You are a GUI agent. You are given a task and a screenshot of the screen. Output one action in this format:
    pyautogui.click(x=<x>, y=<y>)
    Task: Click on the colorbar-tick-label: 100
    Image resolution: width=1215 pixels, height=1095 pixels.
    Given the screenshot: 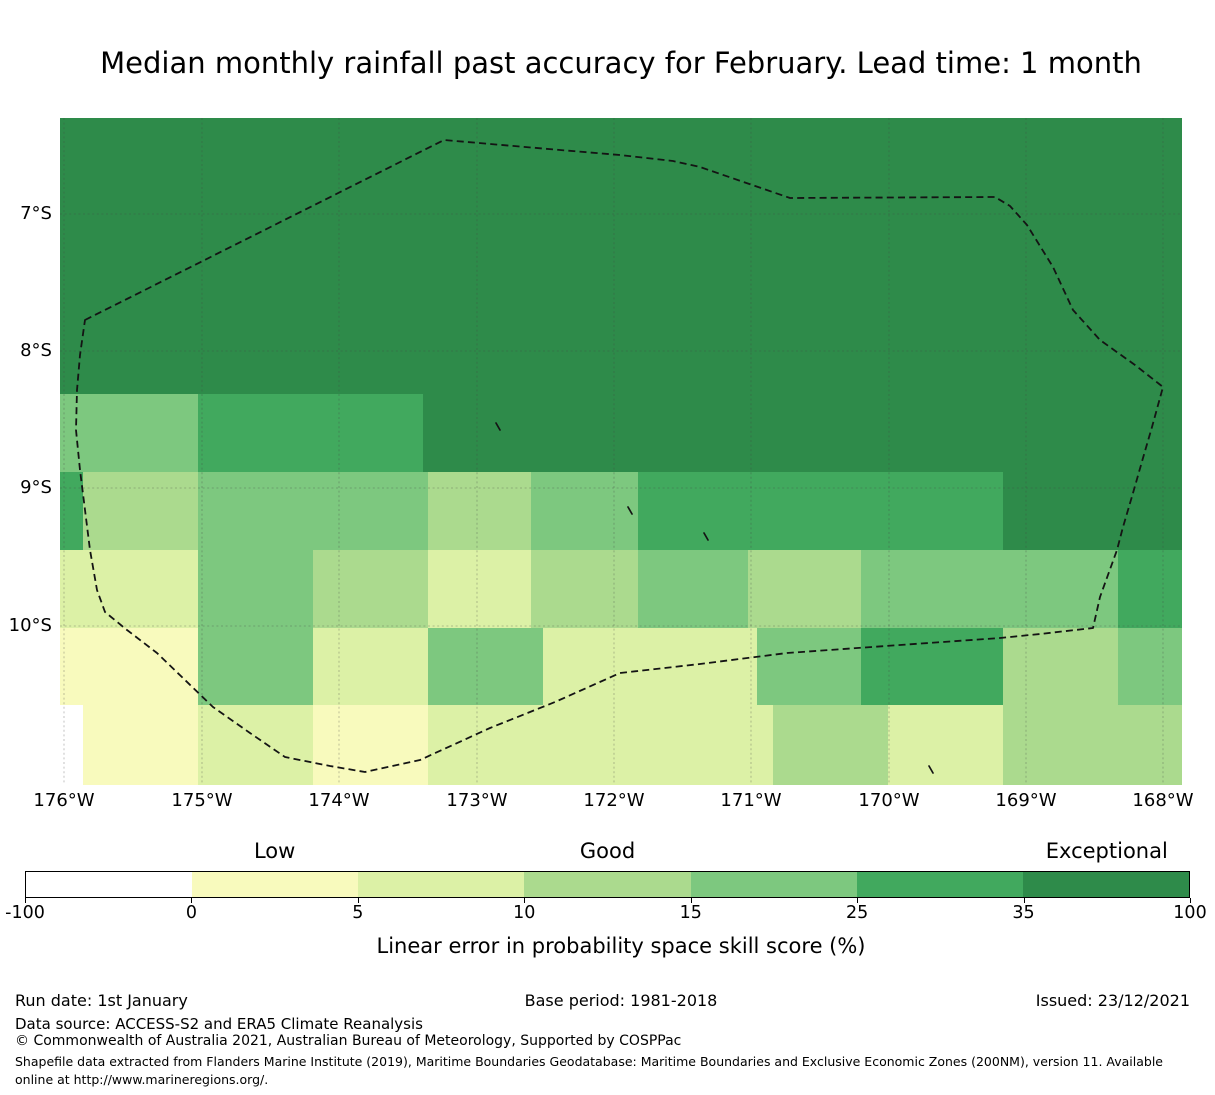 What is the action you would take?
    pyautogui.click(x=1190, y=913)
    